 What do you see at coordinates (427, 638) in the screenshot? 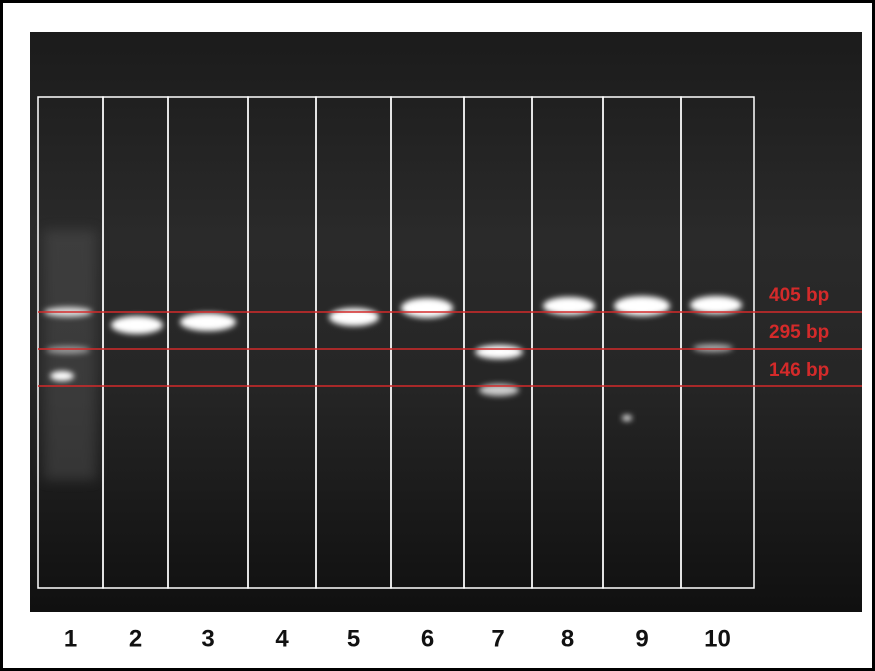
I see `lane-number: 6` at bounding box center [427, 638].